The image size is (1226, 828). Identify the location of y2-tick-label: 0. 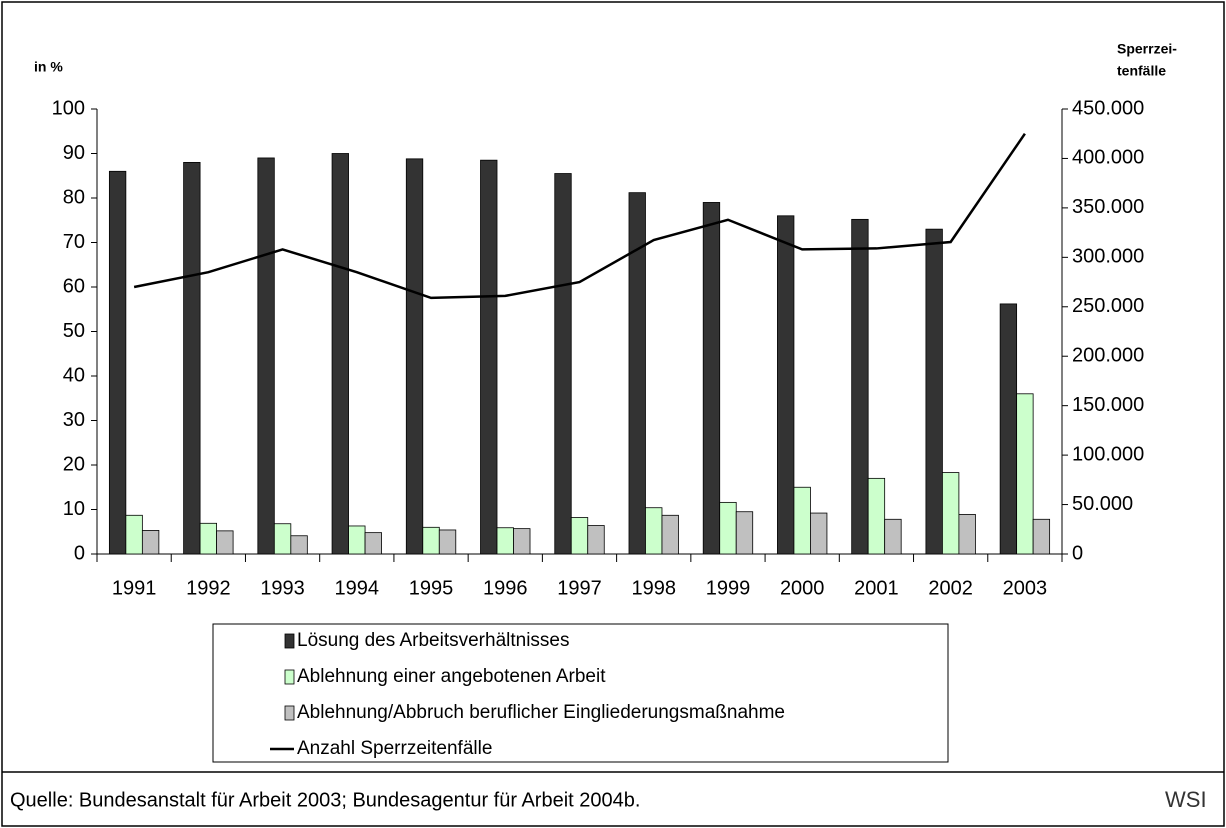
(1077, 553).